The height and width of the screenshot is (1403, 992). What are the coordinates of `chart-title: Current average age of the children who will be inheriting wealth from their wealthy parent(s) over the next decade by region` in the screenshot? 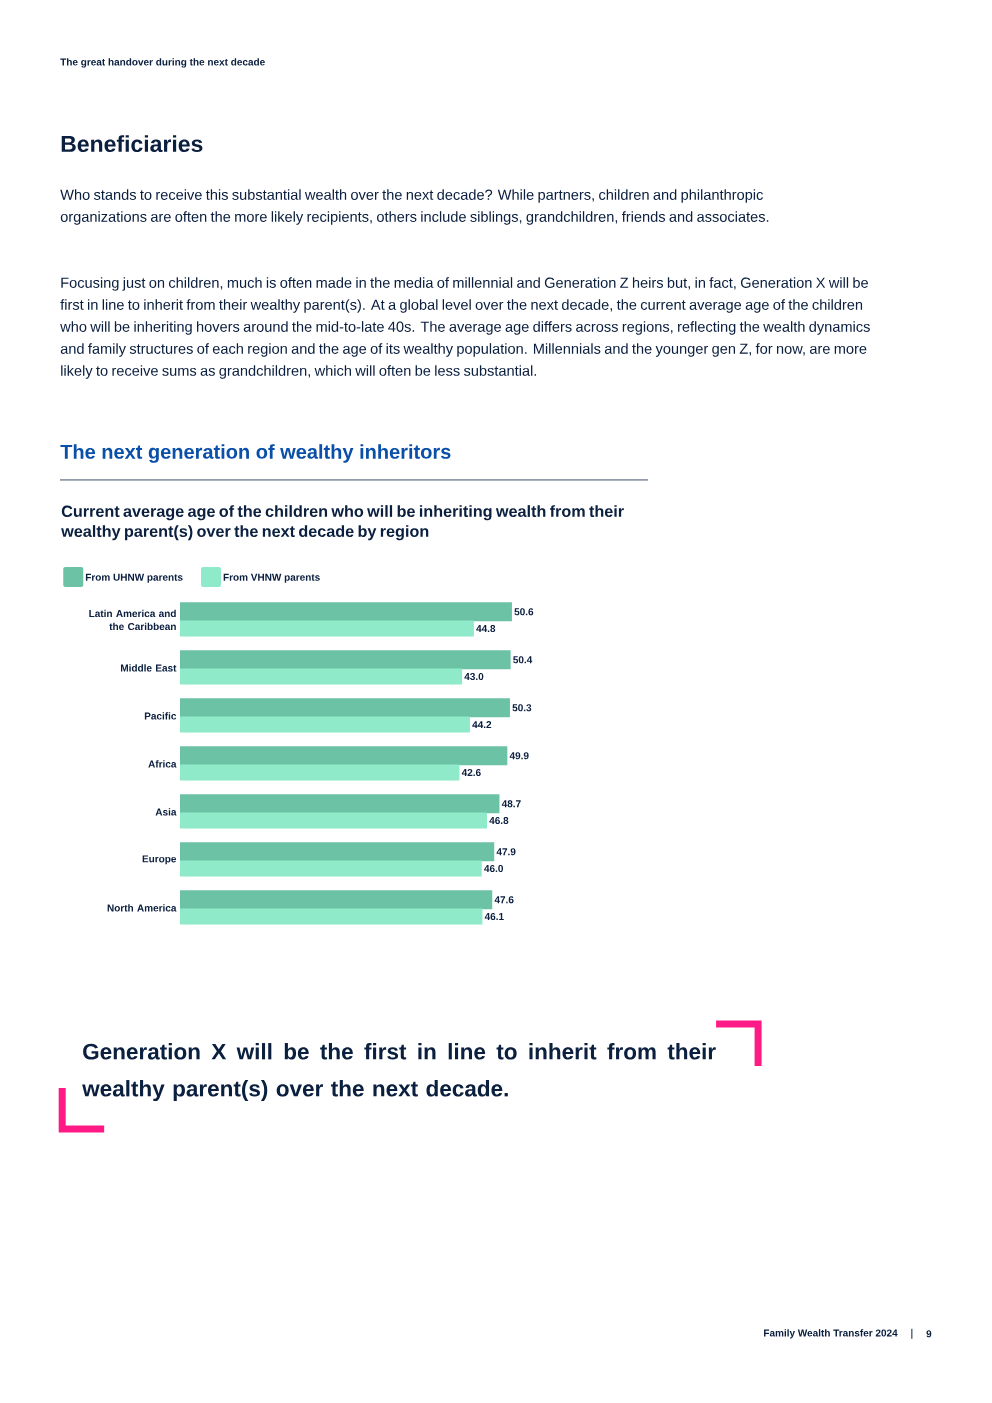 It's located at (342, 523).